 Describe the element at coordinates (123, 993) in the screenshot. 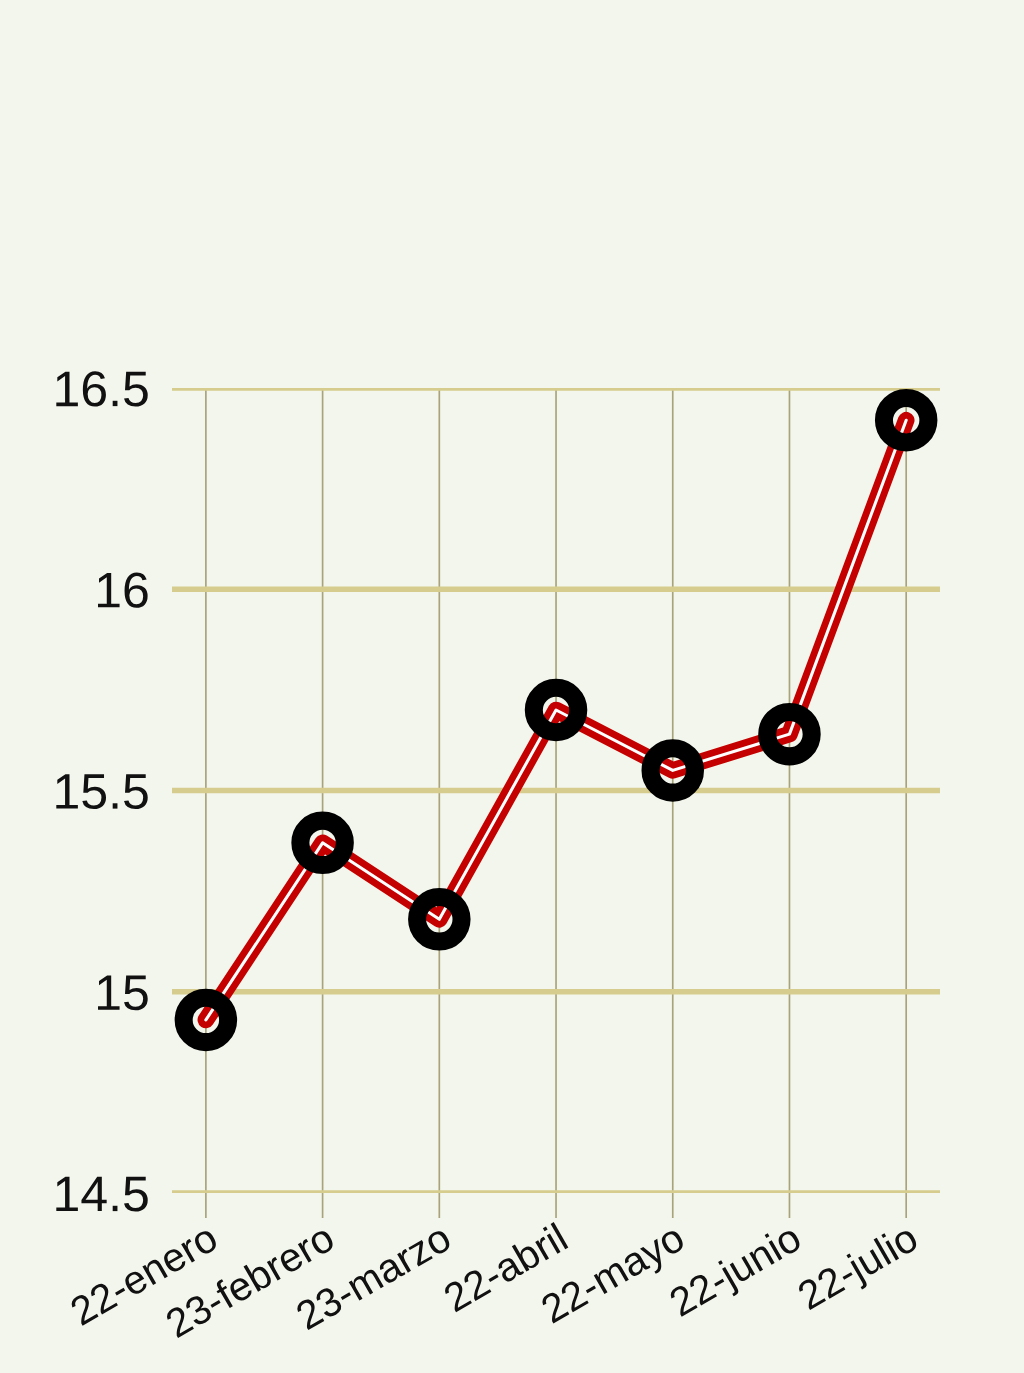

I see `y-tick-label: 15` at that location.